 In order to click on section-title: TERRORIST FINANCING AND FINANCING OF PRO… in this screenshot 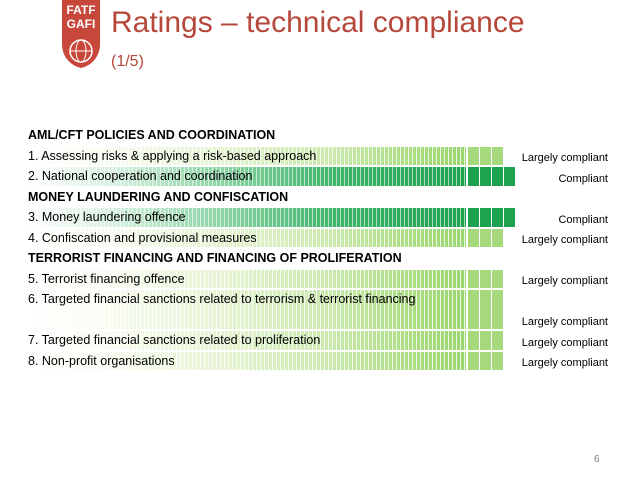, I will do `click(215, 258)`.